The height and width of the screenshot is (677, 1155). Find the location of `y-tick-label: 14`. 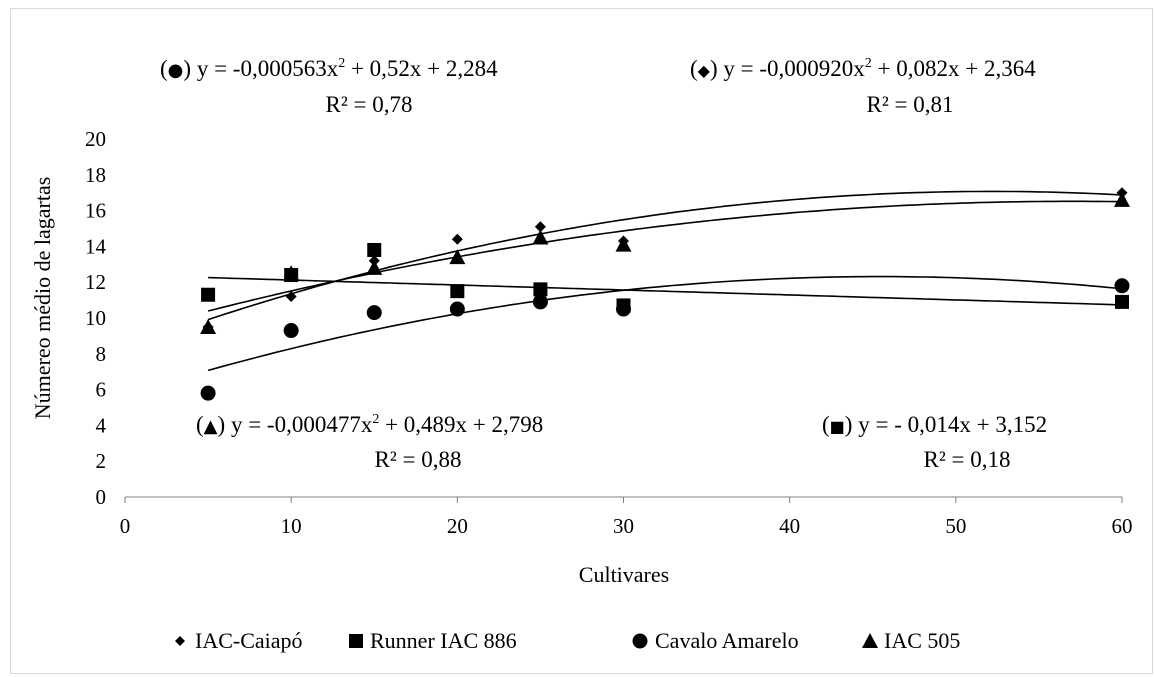

y-tick-label: 14 is located at coordinates (96, 246).